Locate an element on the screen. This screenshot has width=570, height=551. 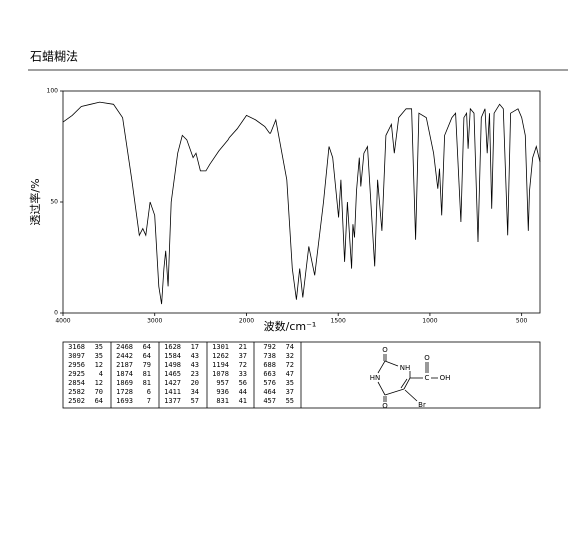
peak-wavenumber: 738 is located at coordinates (269, 356).